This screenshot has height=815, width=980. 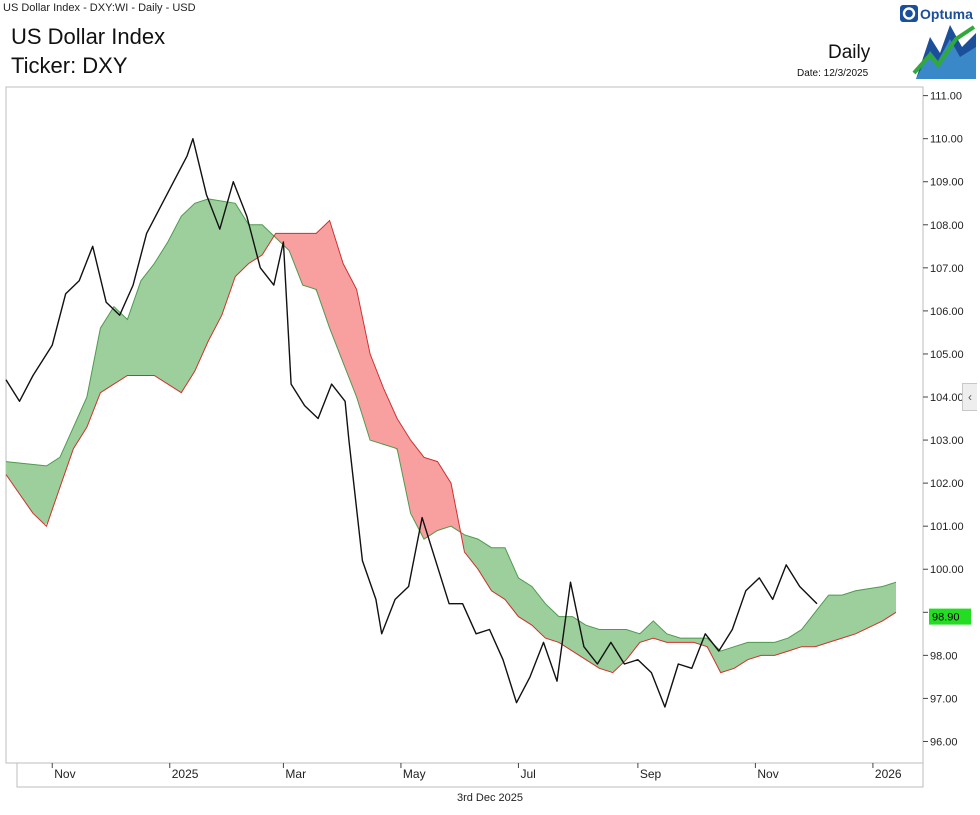 What do you see at coordinates (947, 570) in the screenshot?
I see `y-tick-label-11: 100.00` at bounding box center [947, 570].